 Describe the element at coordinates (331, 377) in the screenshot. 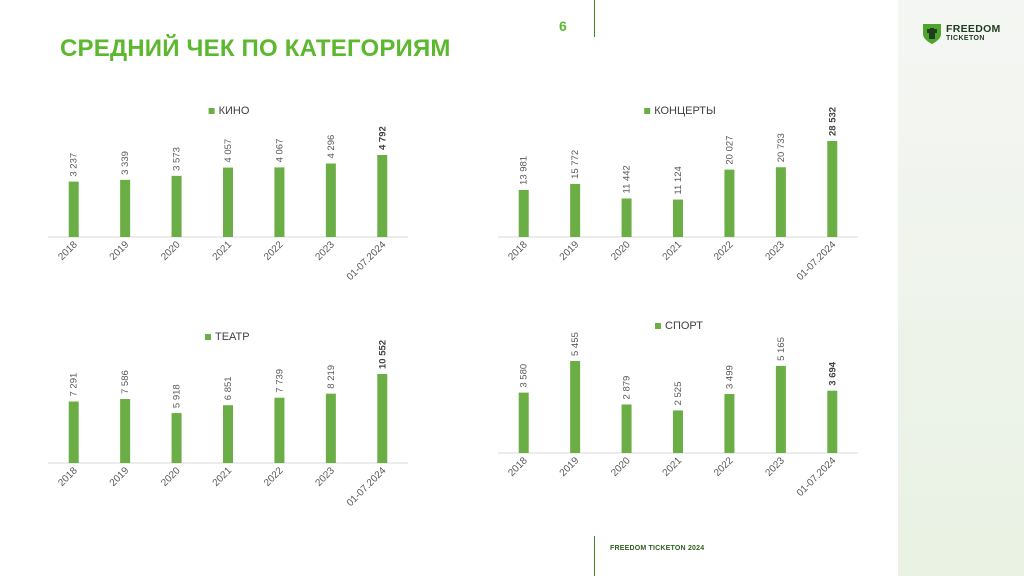

I see `data-label: 8 219` at that location.